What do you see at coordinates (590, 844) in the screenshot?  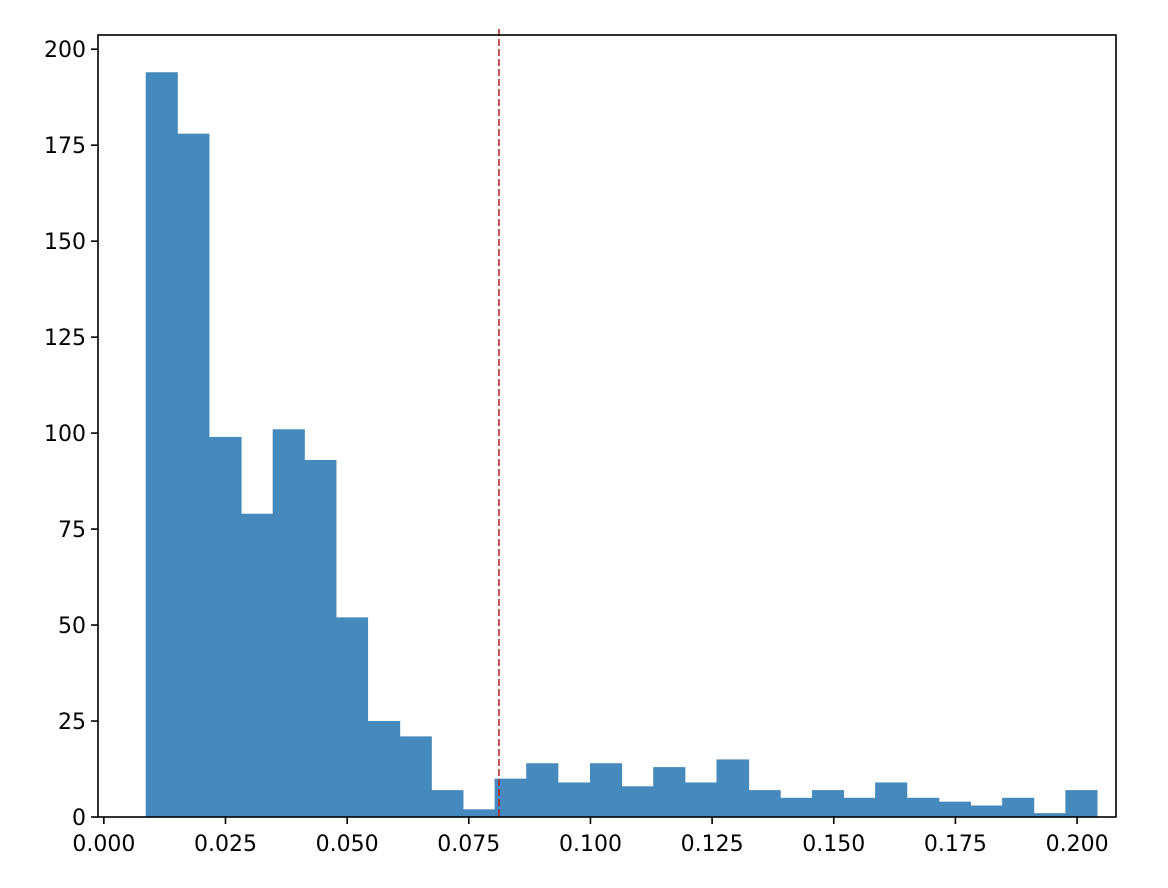 I see `x-tick-label: 0.100` at bounding box center [590, 844].